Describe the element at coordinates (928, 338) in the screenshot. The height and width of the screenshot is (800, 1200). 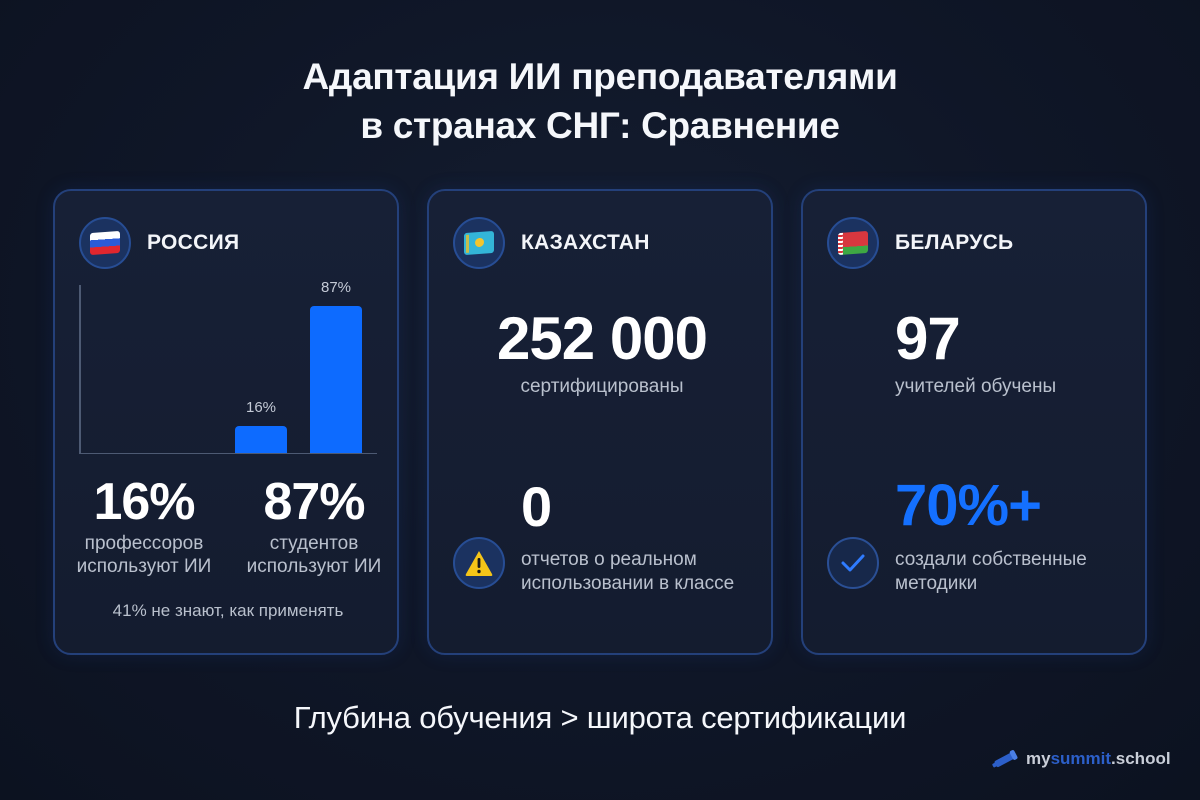
I see `trained-value: 97` at that location.